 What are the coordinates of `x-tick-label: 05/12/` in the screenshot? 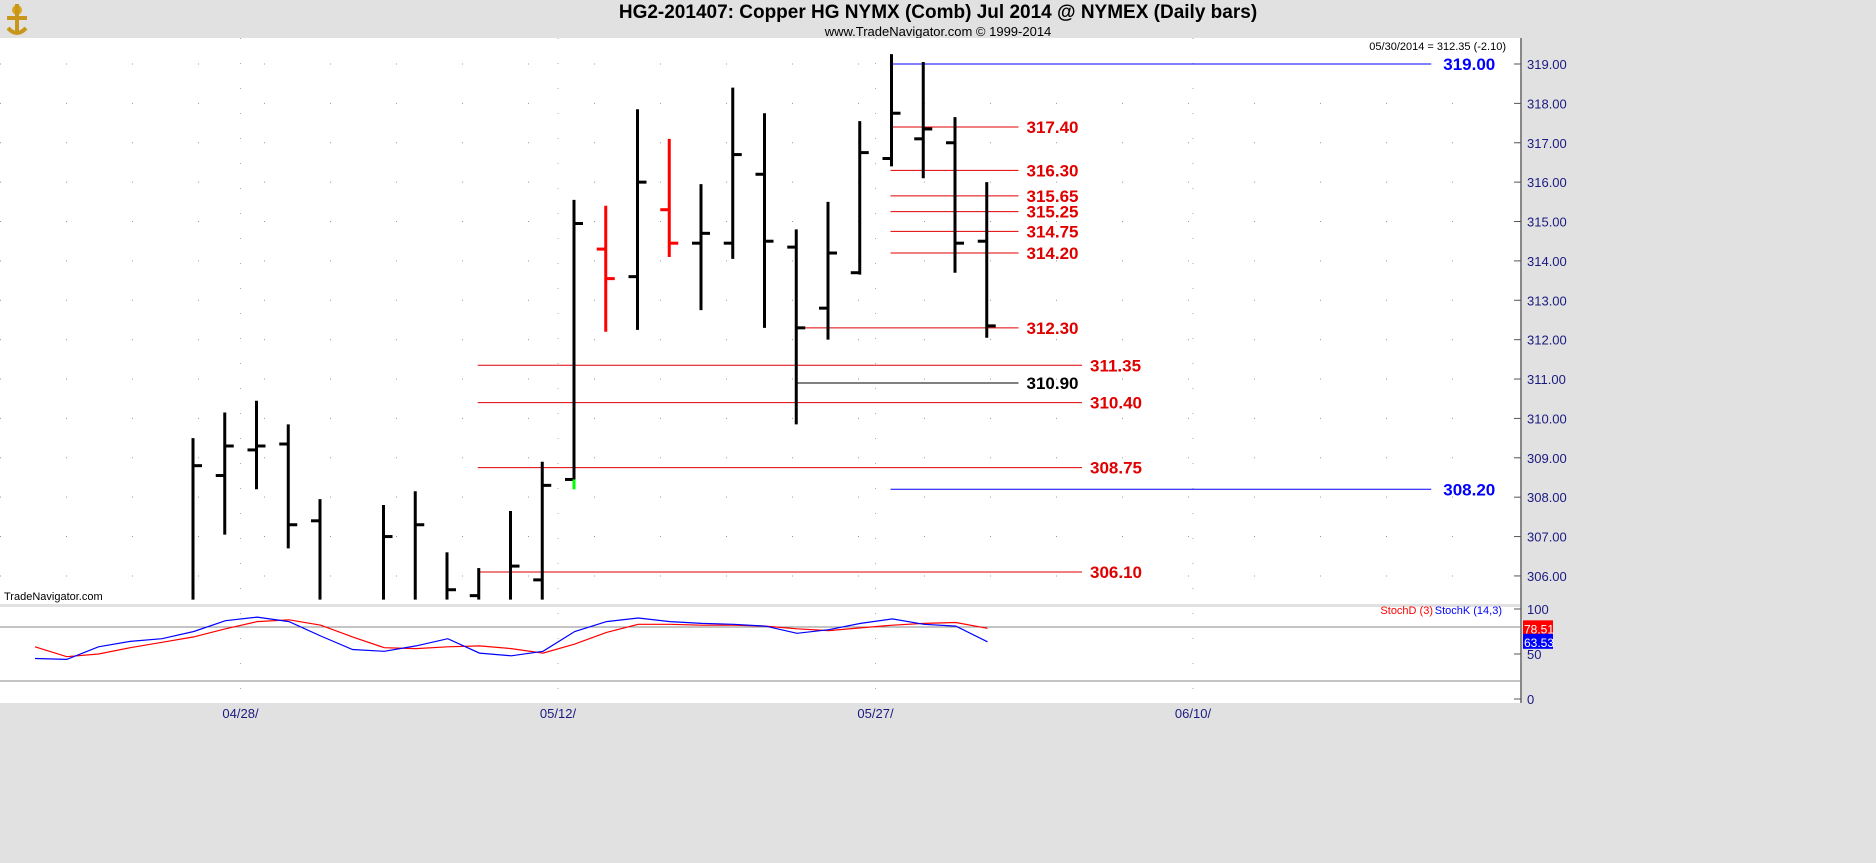 It's located at (558, 713).